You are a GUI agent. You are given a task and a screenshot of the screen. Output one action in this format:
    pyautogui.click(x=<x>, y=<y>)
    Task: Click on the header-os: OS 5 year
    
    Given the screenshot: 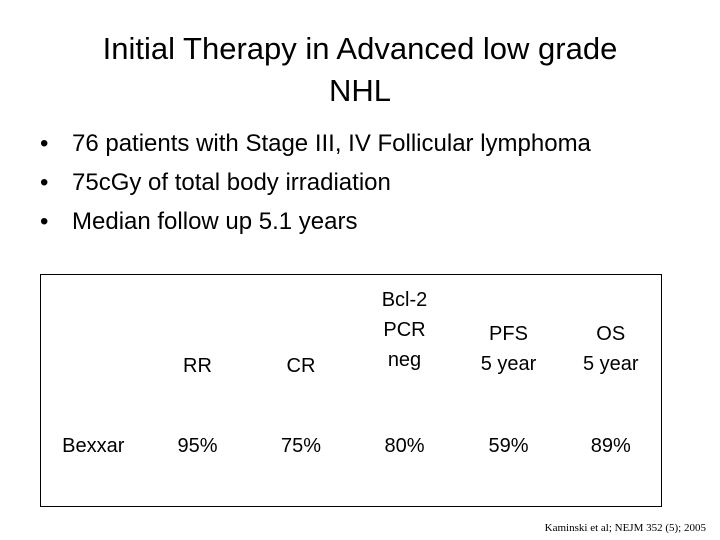 What is the action you would take?
    pyautogui.click(x=611, y=330)
    